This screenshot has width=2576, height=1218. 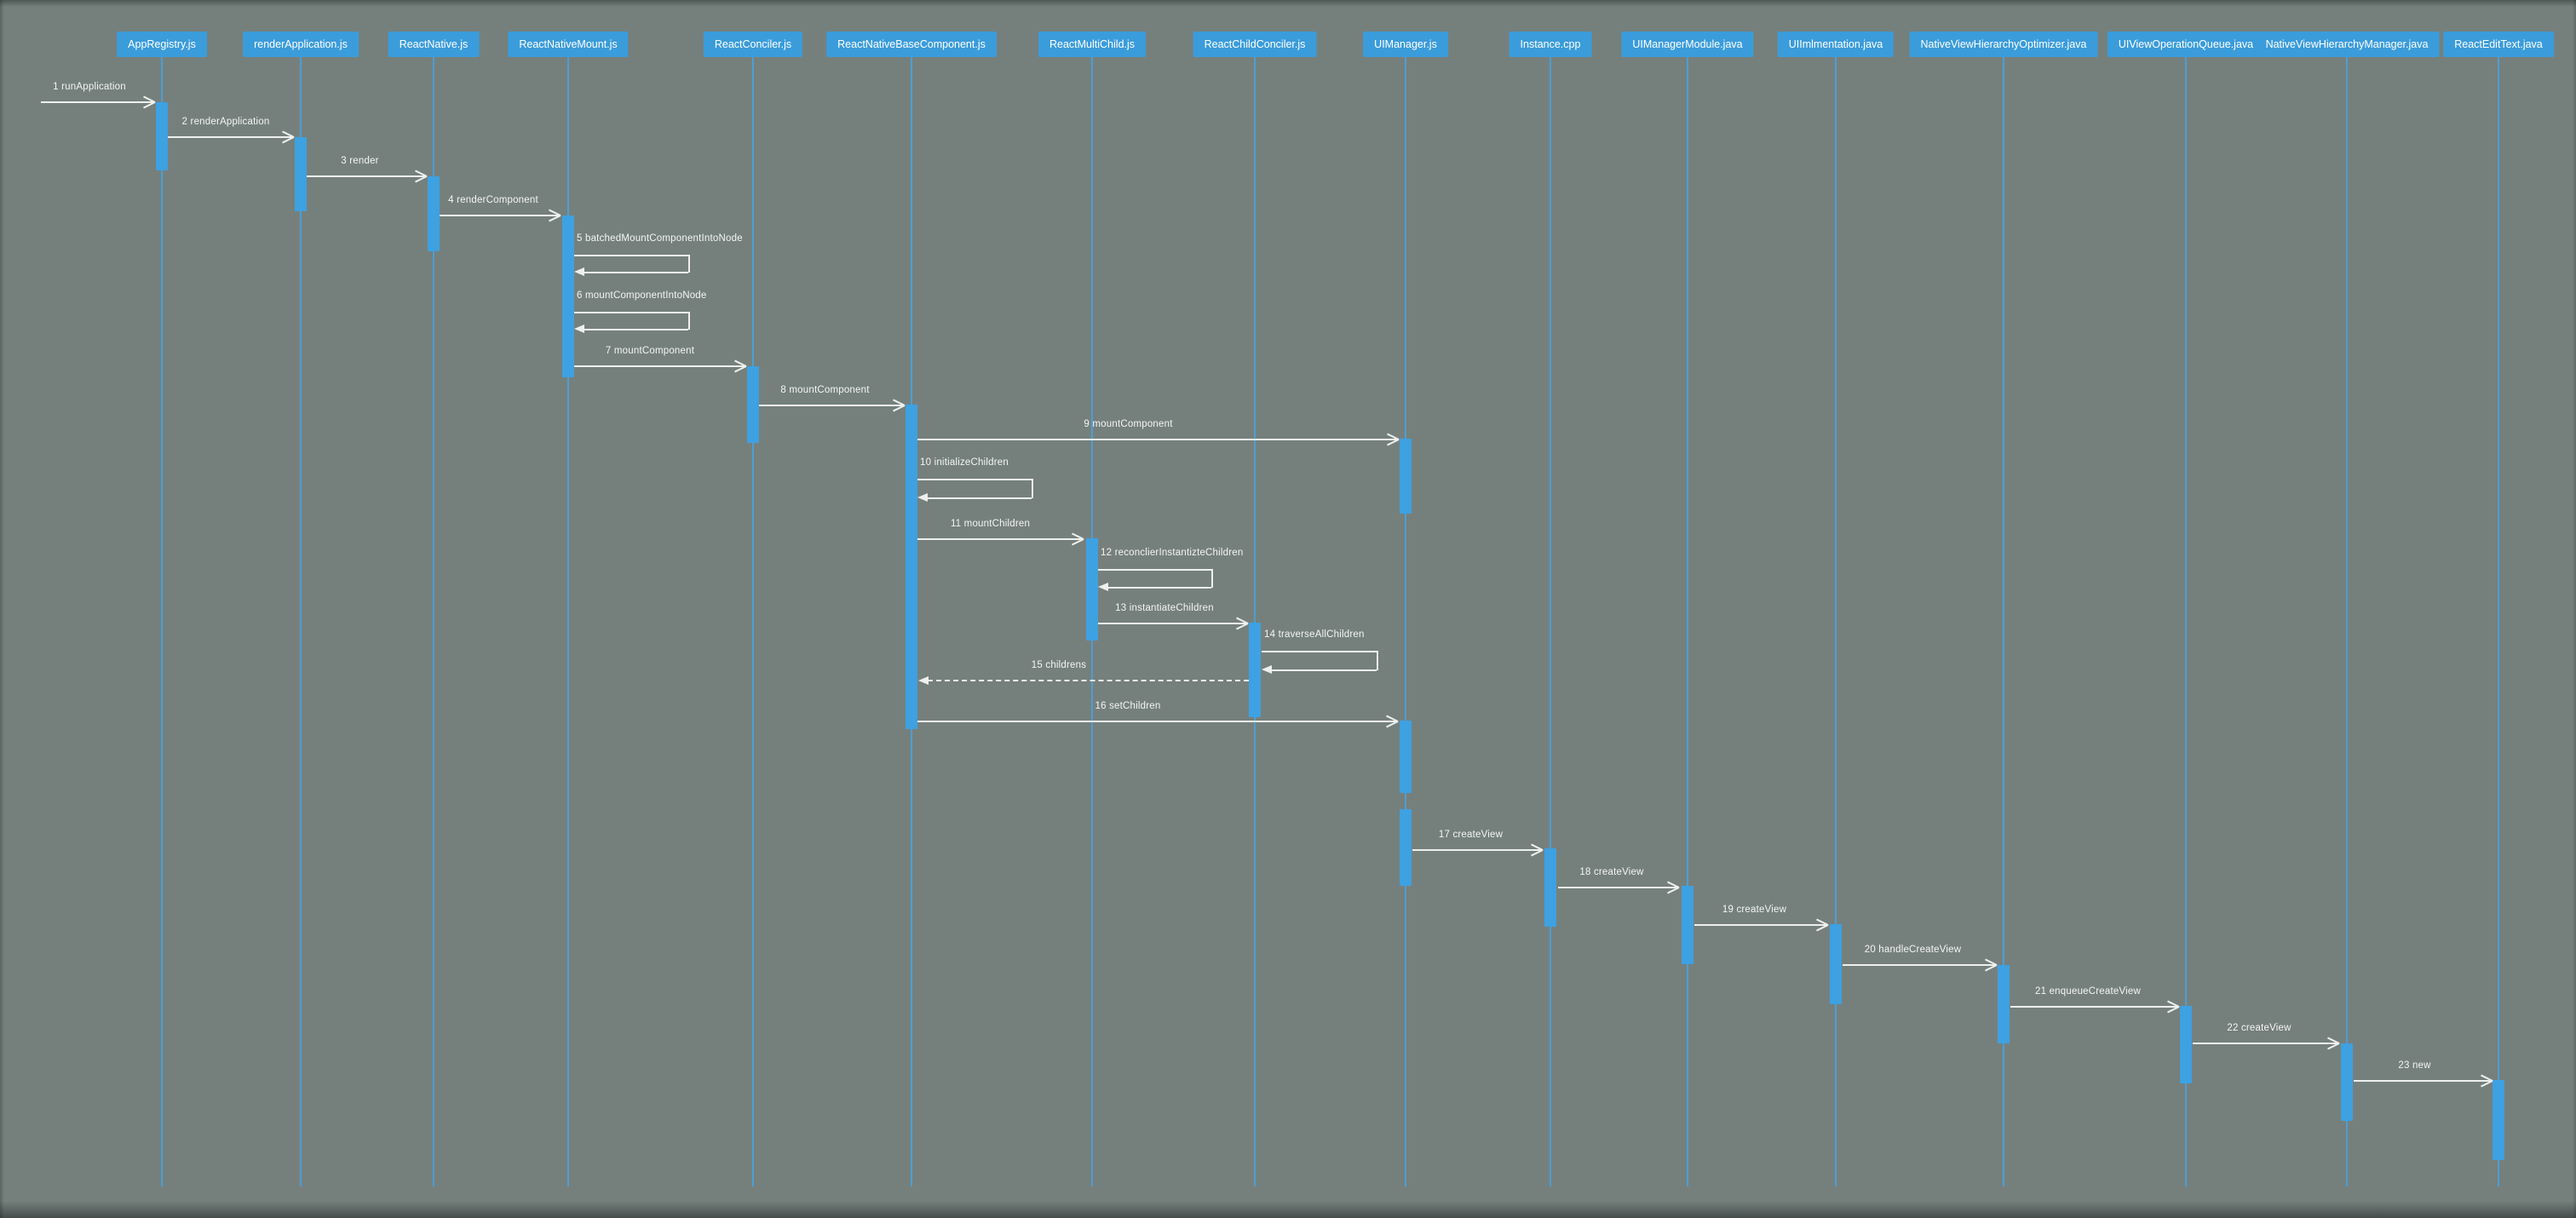 What do you see at coordinates (1551, 44) in the screenshot?
I see `participant-box: Instance.cpp` at bounding box center [1551, 44].